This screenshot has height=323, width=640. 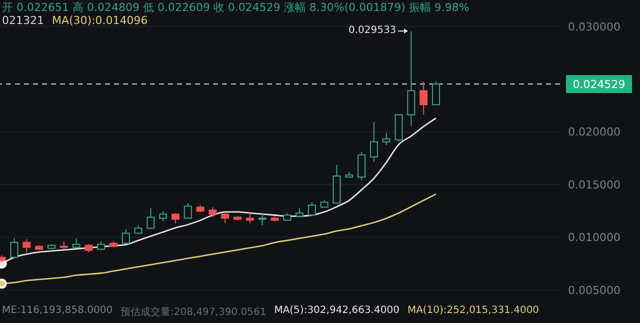 What do you see at coordinates (594, 237) in the screenshot?
I see `y-tick-label: 0.010000` at bounding box center [594, 237].